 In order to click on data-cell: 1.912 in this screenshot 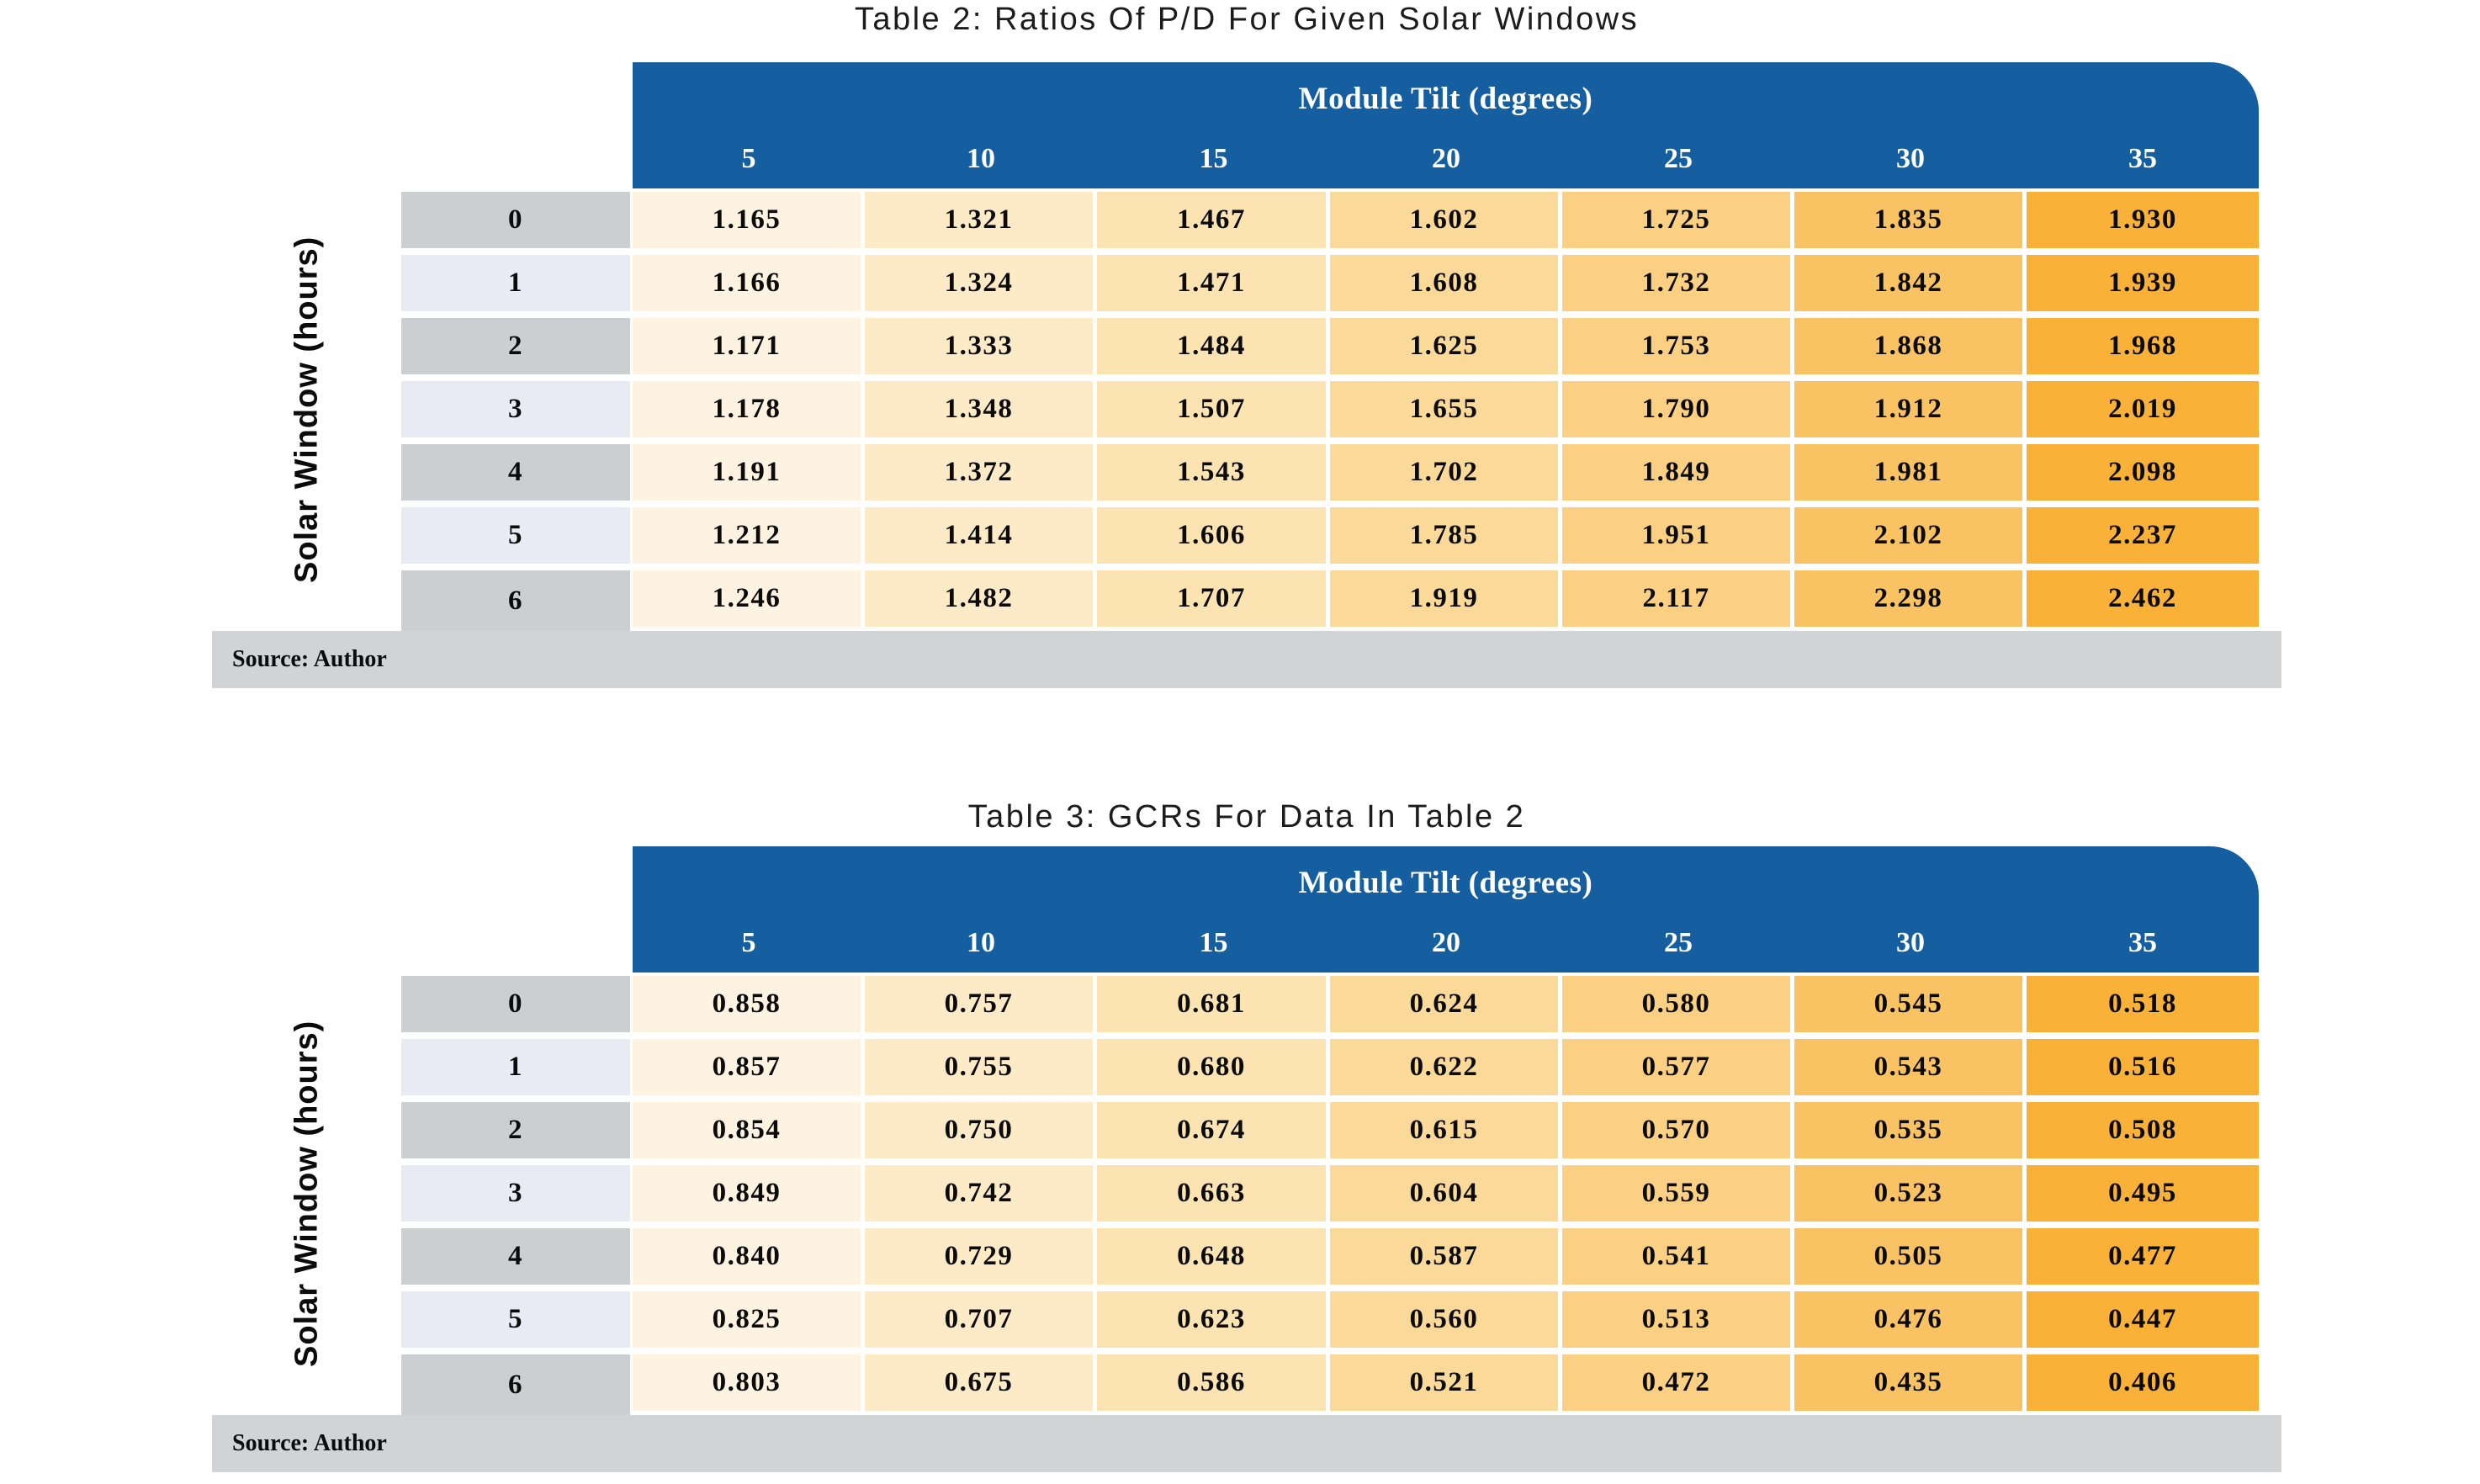, I will do `click(1908, 409)`.